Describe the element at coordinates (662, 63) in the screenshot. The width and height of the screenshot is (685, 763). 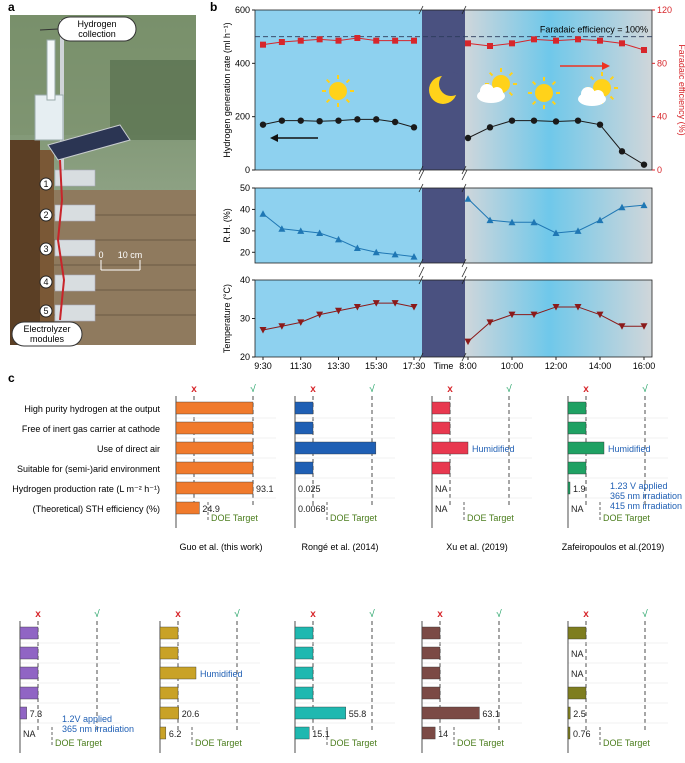
I see `y2-tick-label: 80` at that location.